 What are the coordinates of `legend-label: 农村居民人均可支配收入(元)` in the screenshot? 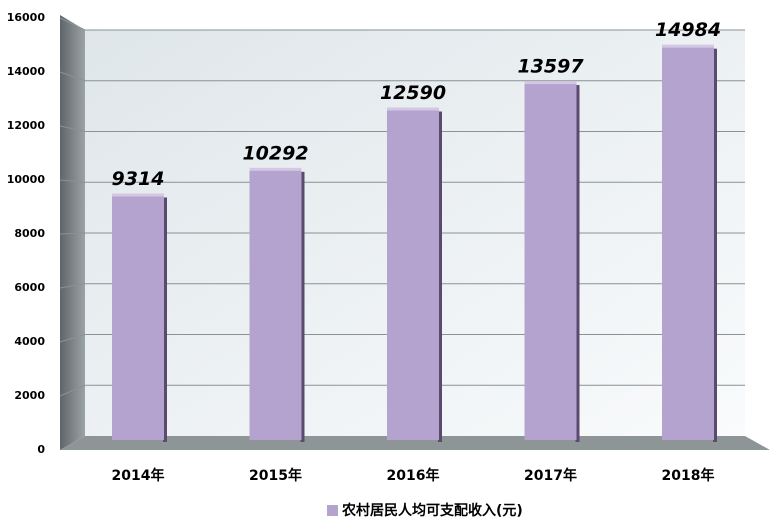 It's located at (432, 510).